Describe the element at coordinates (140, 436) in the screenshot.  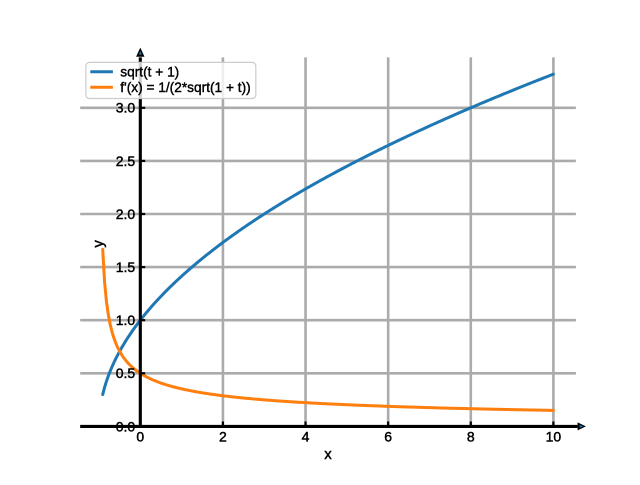
I see `svg-text: 0` at that location.